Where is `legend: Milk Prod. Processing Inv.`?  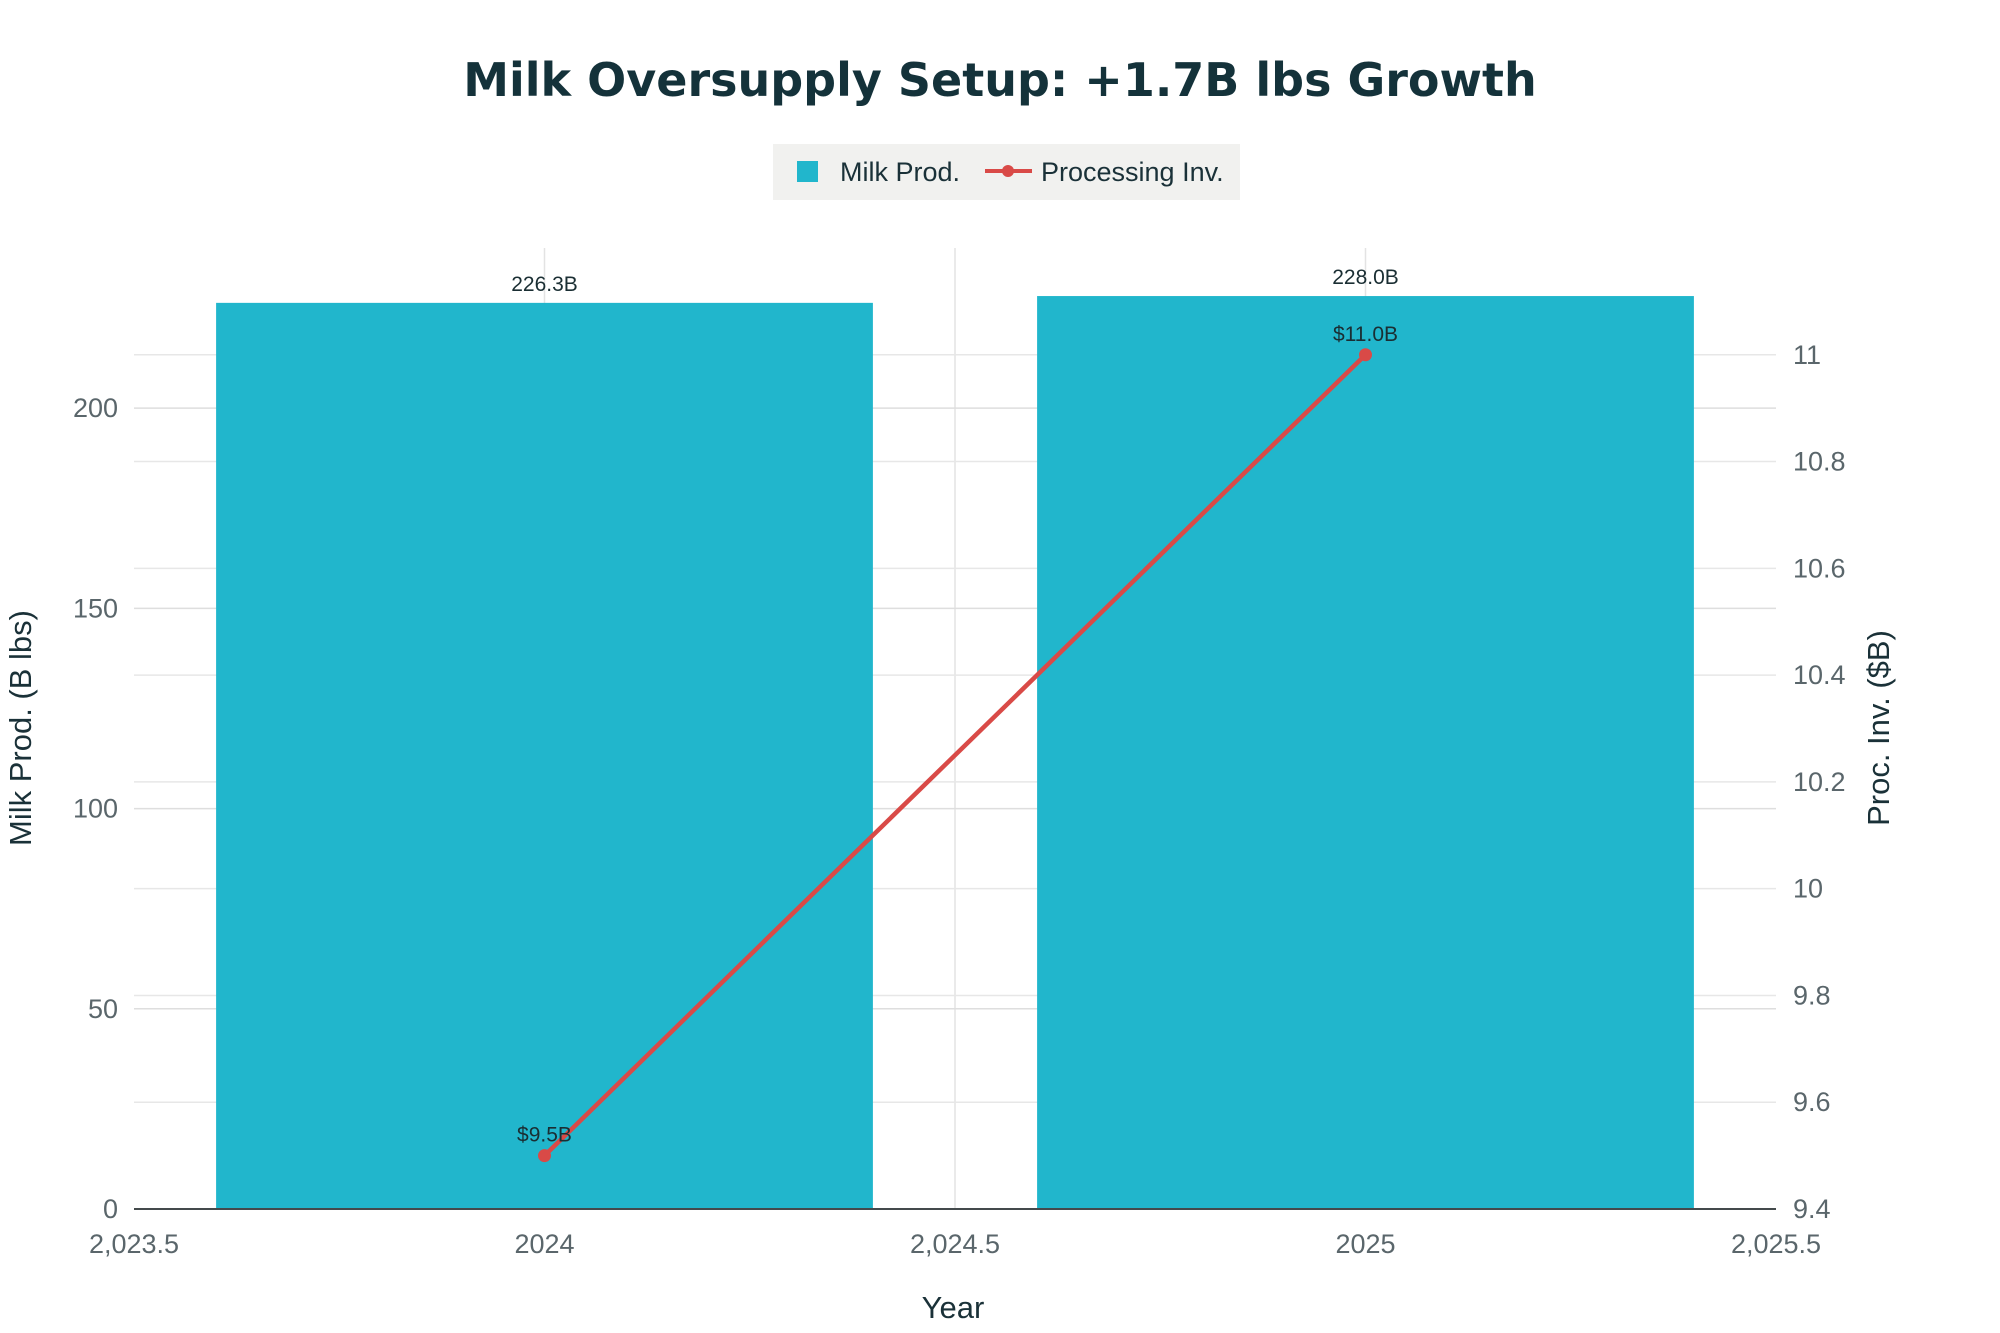 legend: Milk Prod. Processing Inv. is located at coordinates (1006, 172).